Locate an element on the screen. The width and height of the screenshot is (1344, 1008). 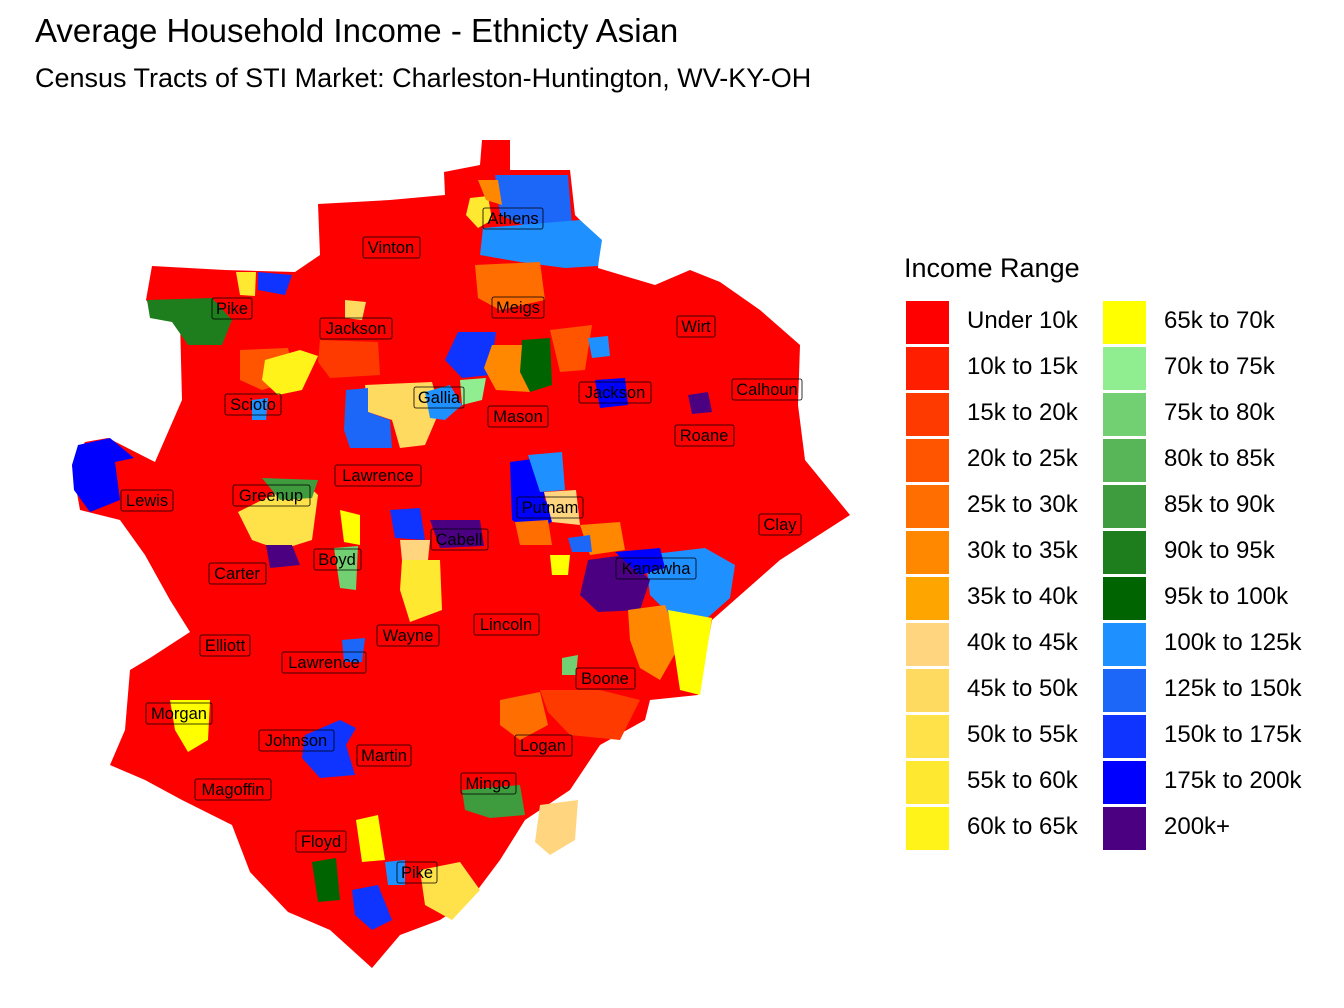
svg-text: Mason is located at coordinates (518, 417).